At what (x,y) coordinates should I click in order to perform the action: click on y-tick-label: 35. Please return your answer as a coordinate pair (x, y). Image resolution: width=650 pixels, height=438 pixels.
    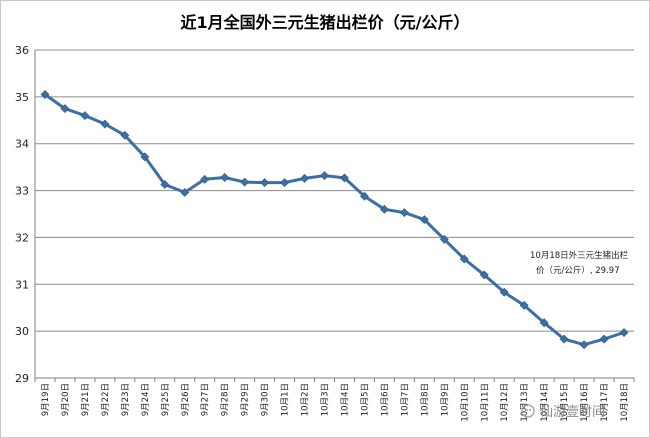
    Looking at the image, I should click on (22, 97).